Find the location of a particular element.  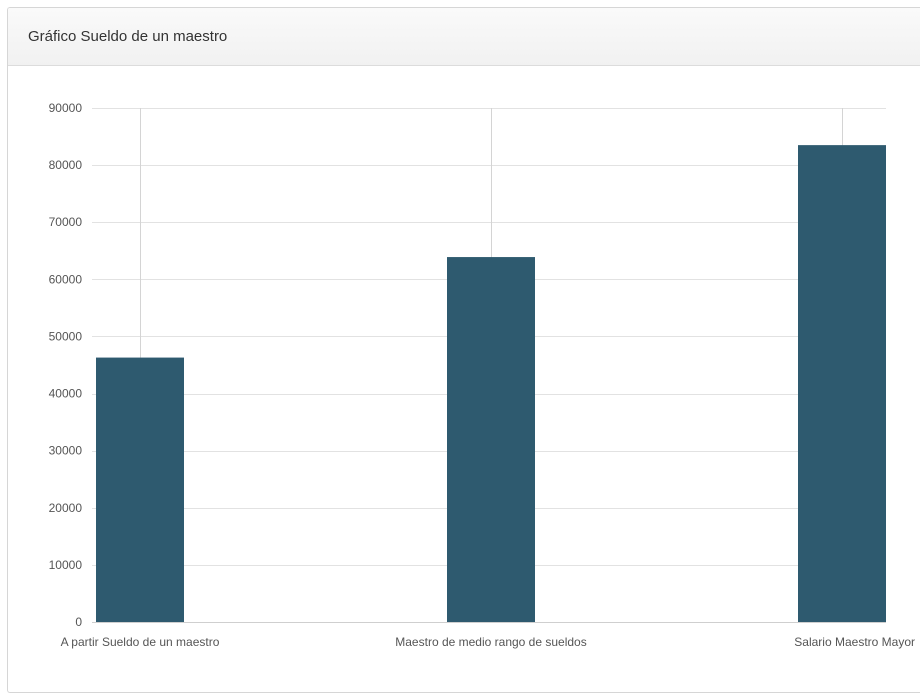

x-tick-label: Maestro de medio rango de sueldos is located at coordinates (490, 642).